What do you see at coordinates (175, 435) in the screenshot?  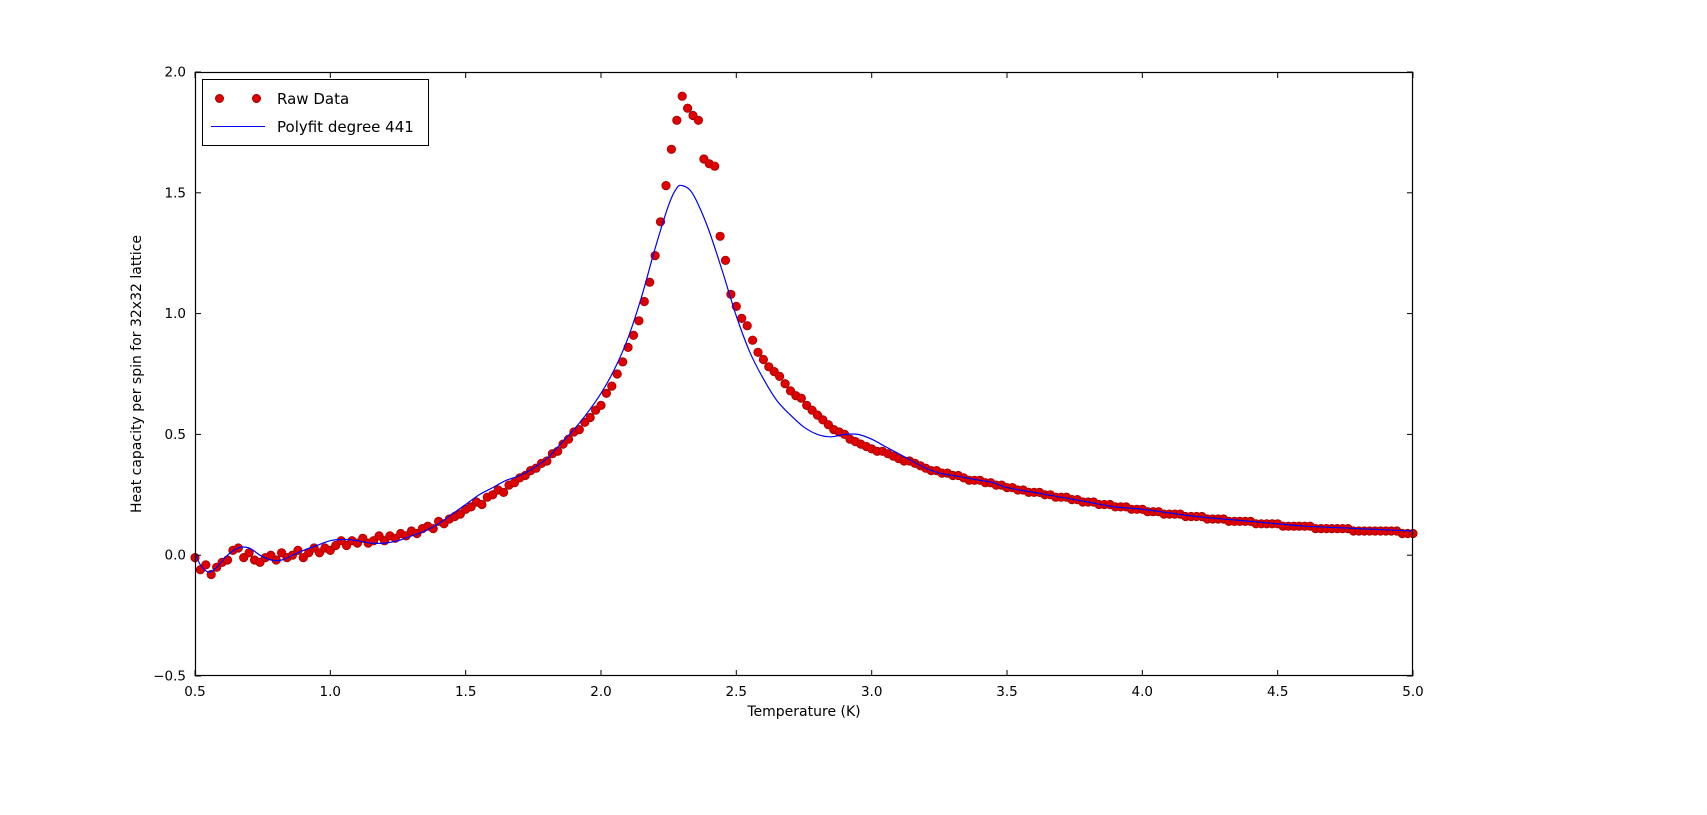 I see `y-tick-label: 0.5` at bounding box center [175, 435].